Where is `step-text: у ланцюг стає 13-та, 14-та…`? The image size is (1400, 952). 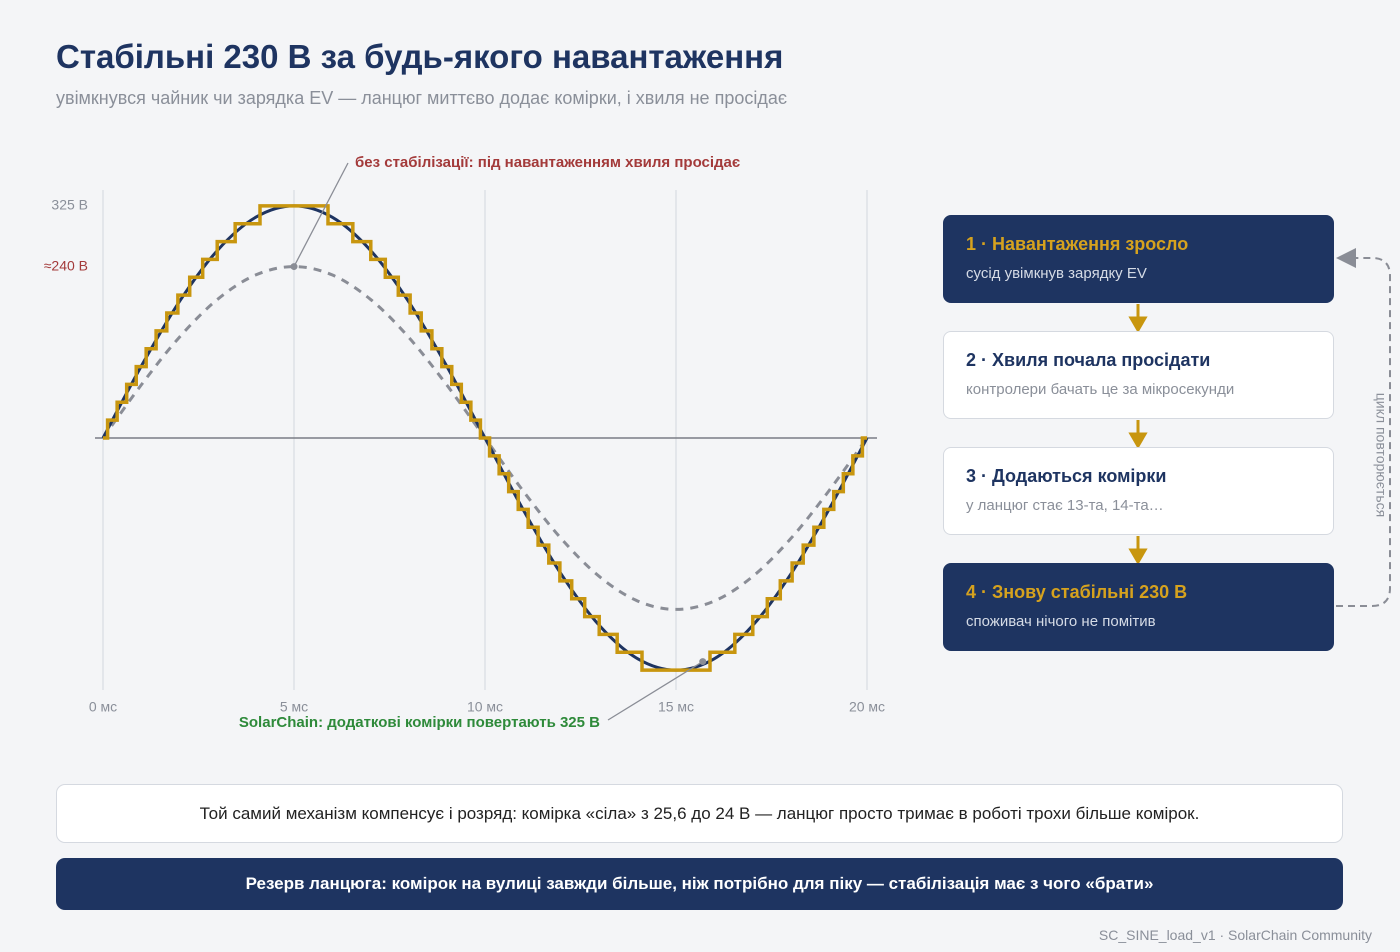 step-text: у ланцюг стає 13-та, 14-та… is located at coordinates (1065, 505).